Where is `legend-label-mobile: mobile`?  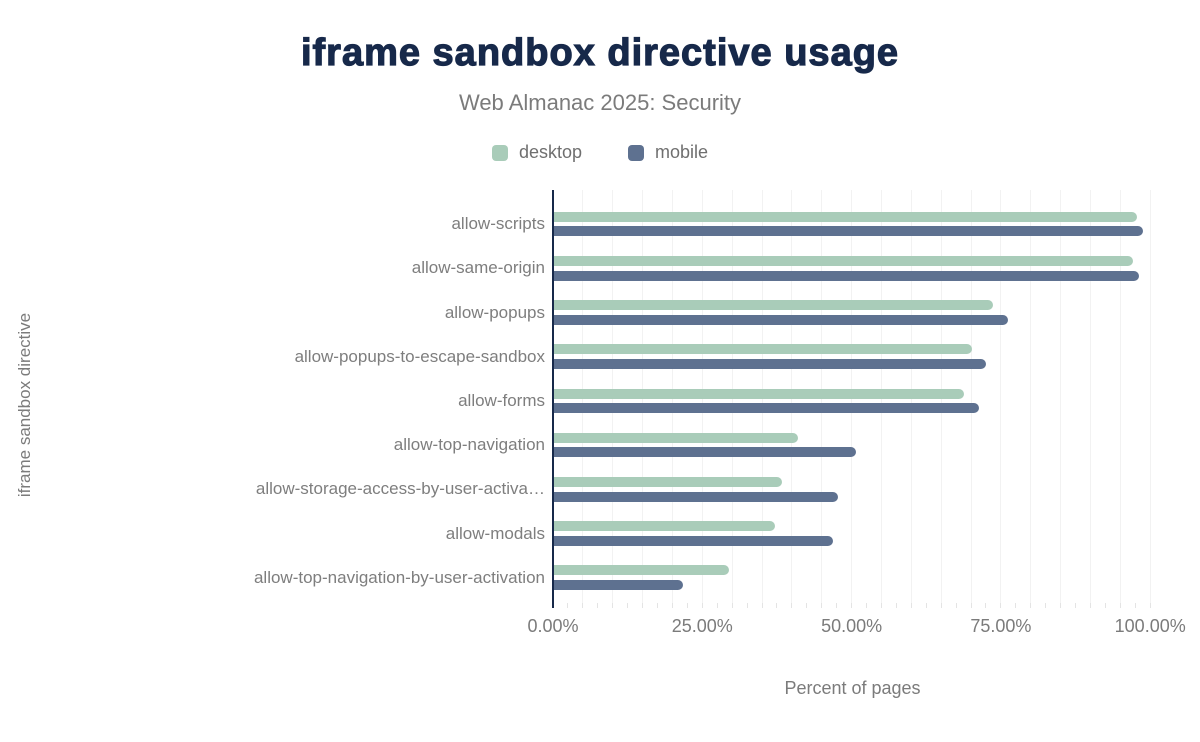
legend-label-mobile: mobile is located at coordinates (682, 152).